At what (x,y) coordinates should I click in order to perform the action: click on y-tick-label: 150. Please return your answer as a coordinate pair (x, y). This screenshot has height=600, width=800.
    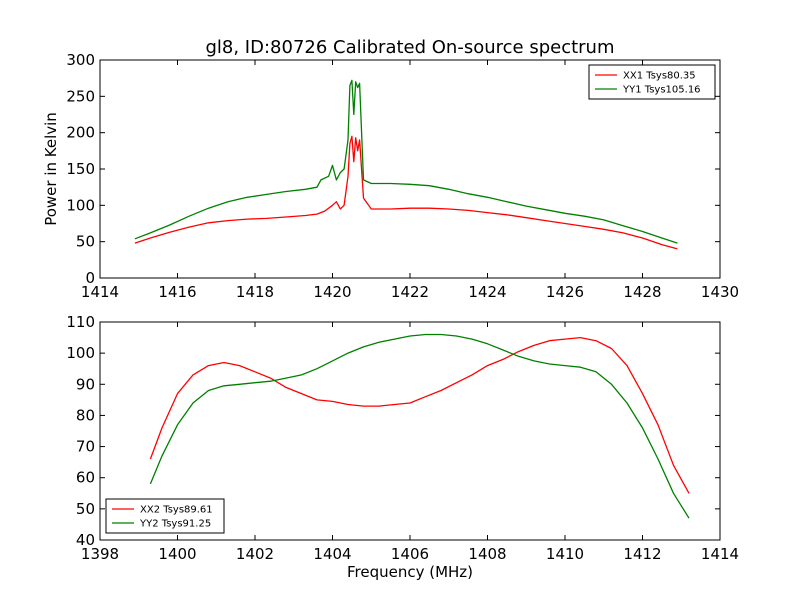
    Looking at the image, I should click on (80, 169).